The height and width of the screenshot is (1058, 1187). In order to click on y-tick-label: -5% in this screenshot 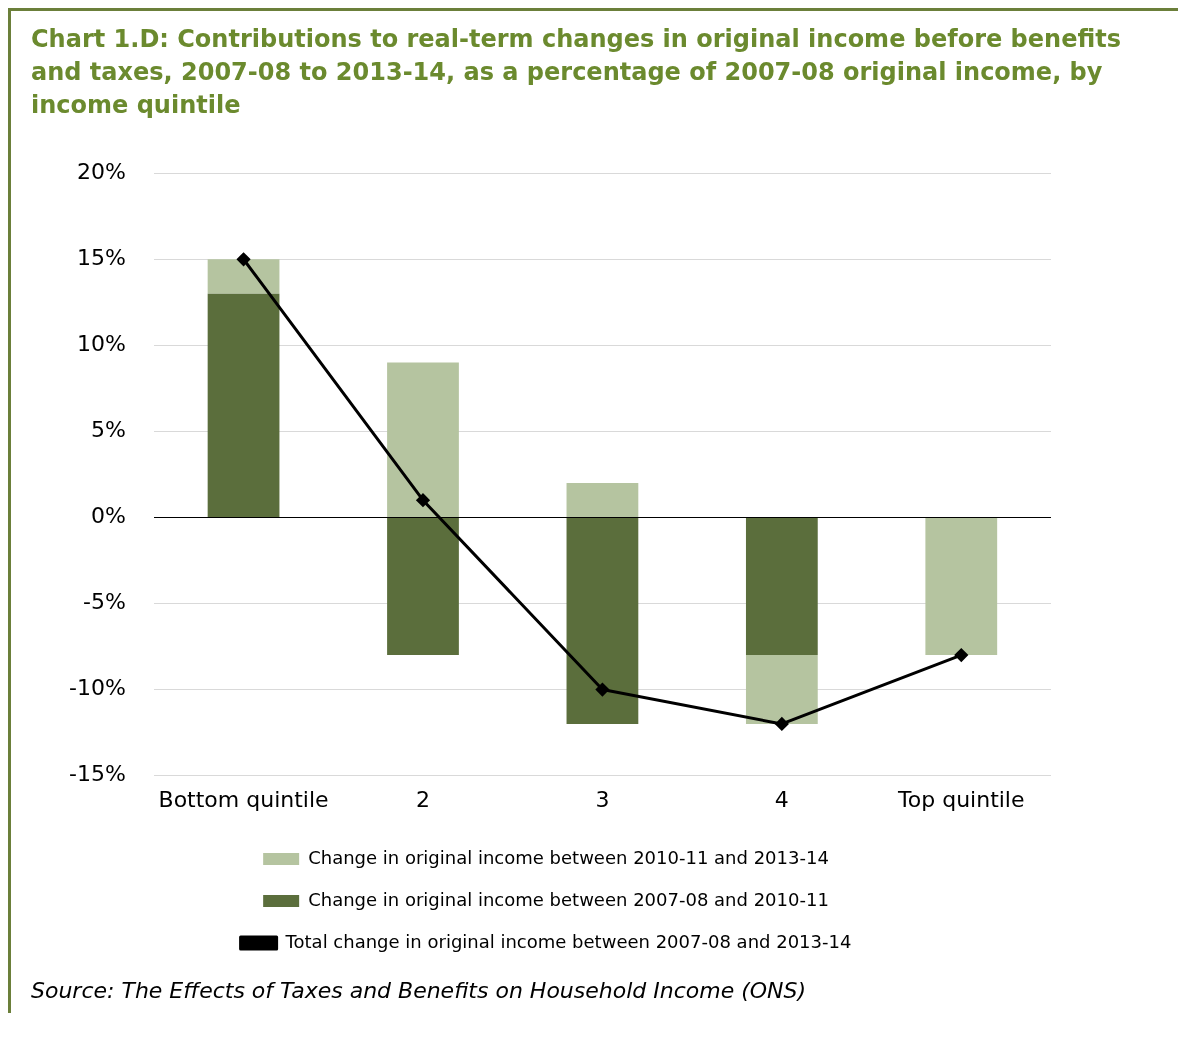, I will do `click(104, 602)`.